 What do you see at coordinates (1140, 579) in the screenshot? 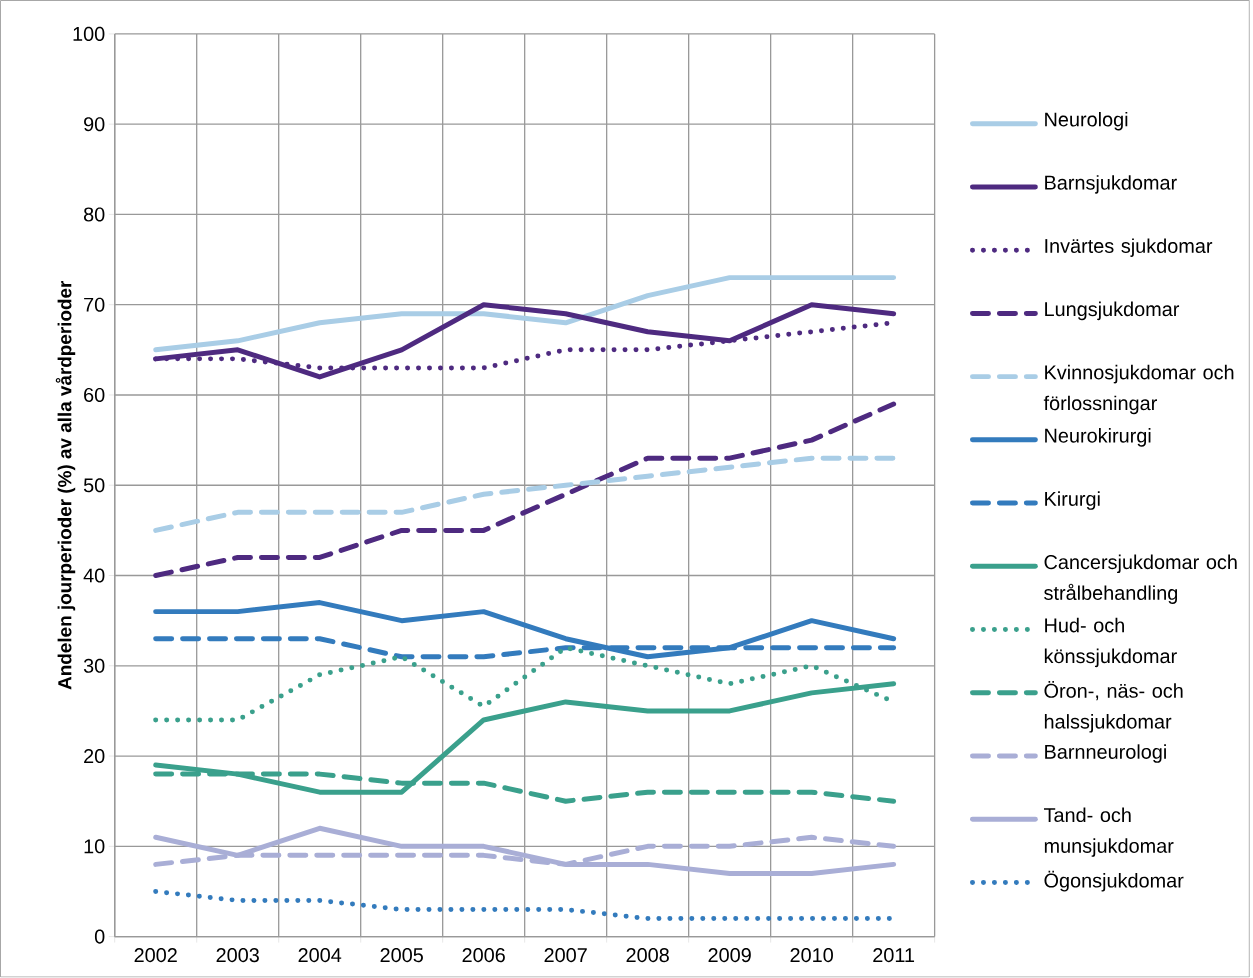
I see `legend-label: Cancersjukdomar och strålbehandling` at bounding box center [1140, 579].